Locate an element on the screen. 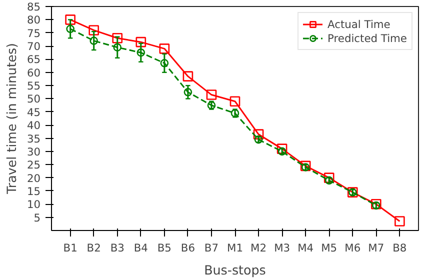  x-tick-label: M2 is located at coordinates (258, 248).